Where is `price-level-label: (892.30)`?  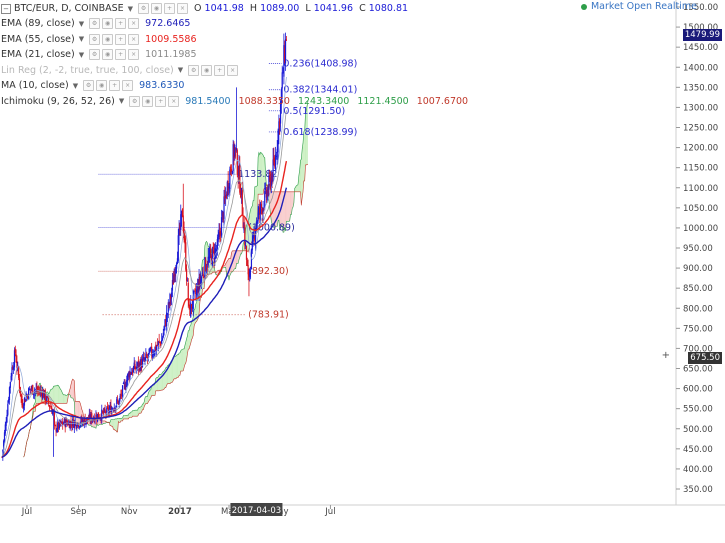
price-level-label: (892.30) is located at coordinates (268, 271).